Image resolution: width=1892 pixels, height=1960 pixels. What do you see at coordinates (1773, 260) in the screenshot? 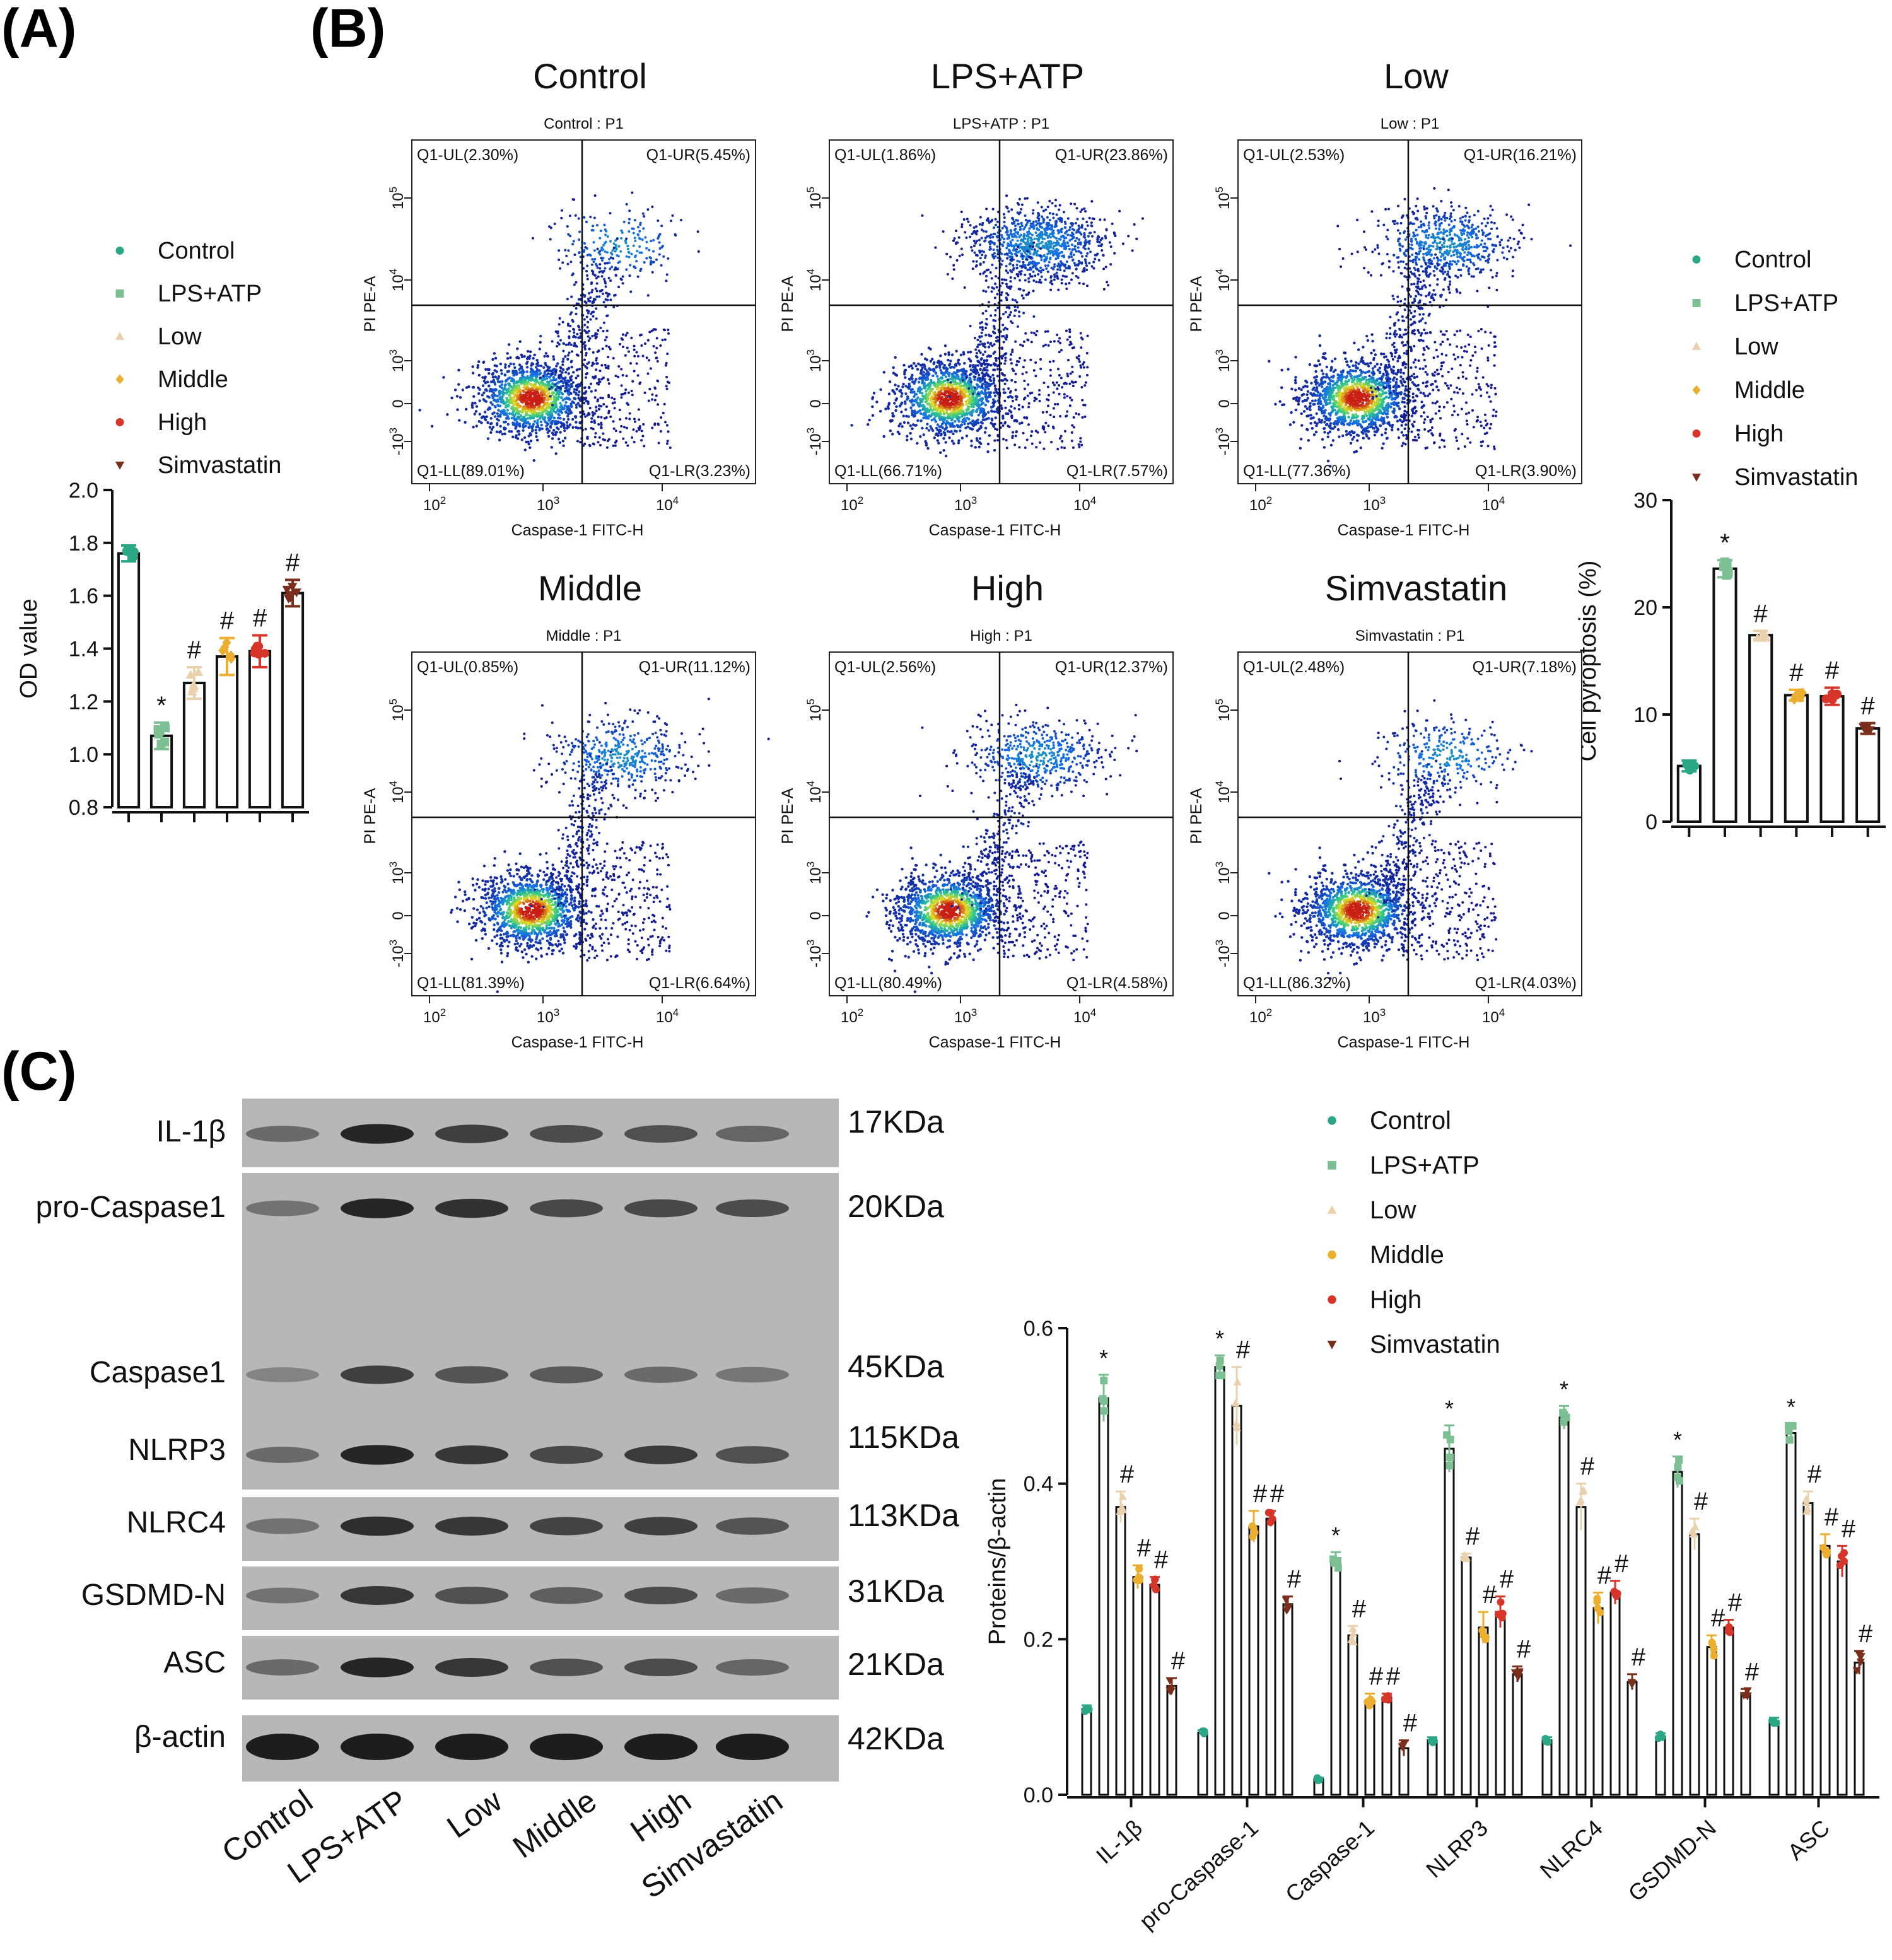
I see `panel-b-legend-label: Control` at bounding box center [1773, 260].